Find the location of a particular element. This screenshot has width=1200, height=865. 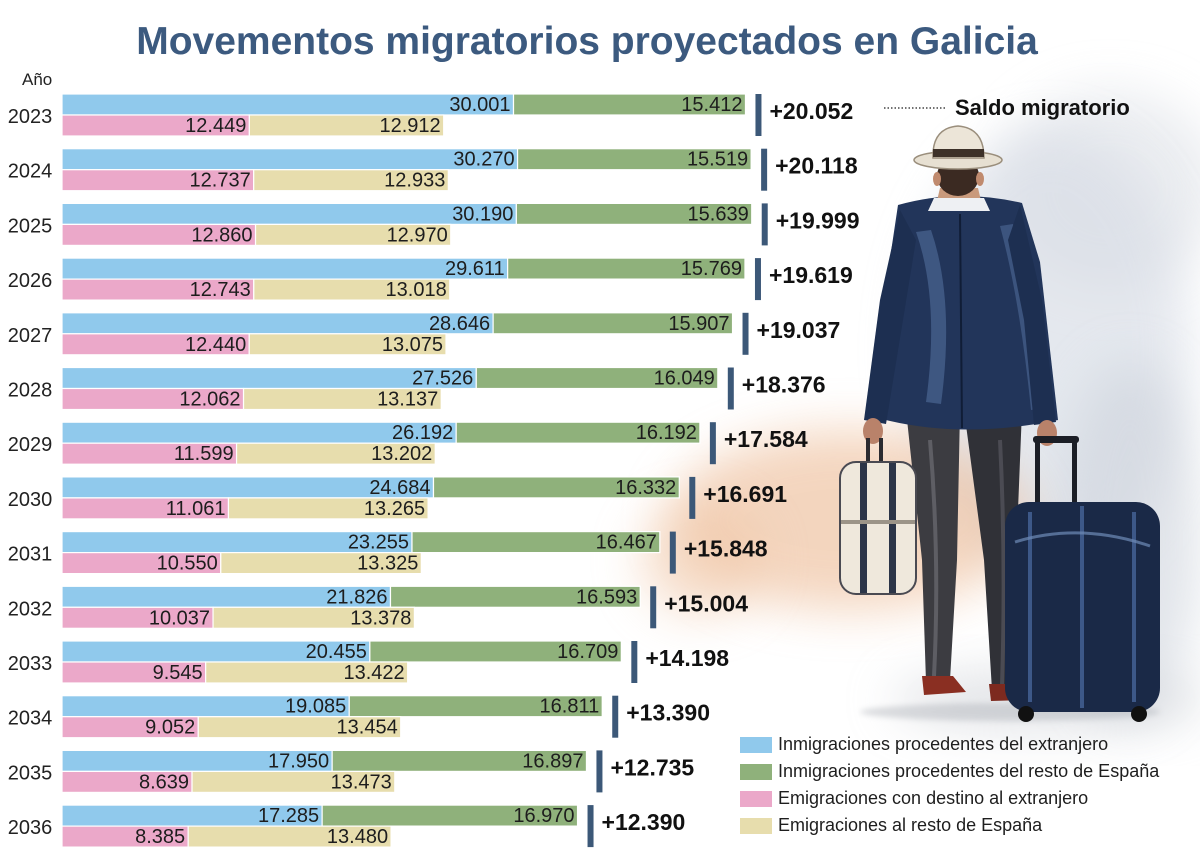

year-row-2026: 29.611 15.769 12.743 13.018 2026 +19.619 is located at coordinates (430, 279).